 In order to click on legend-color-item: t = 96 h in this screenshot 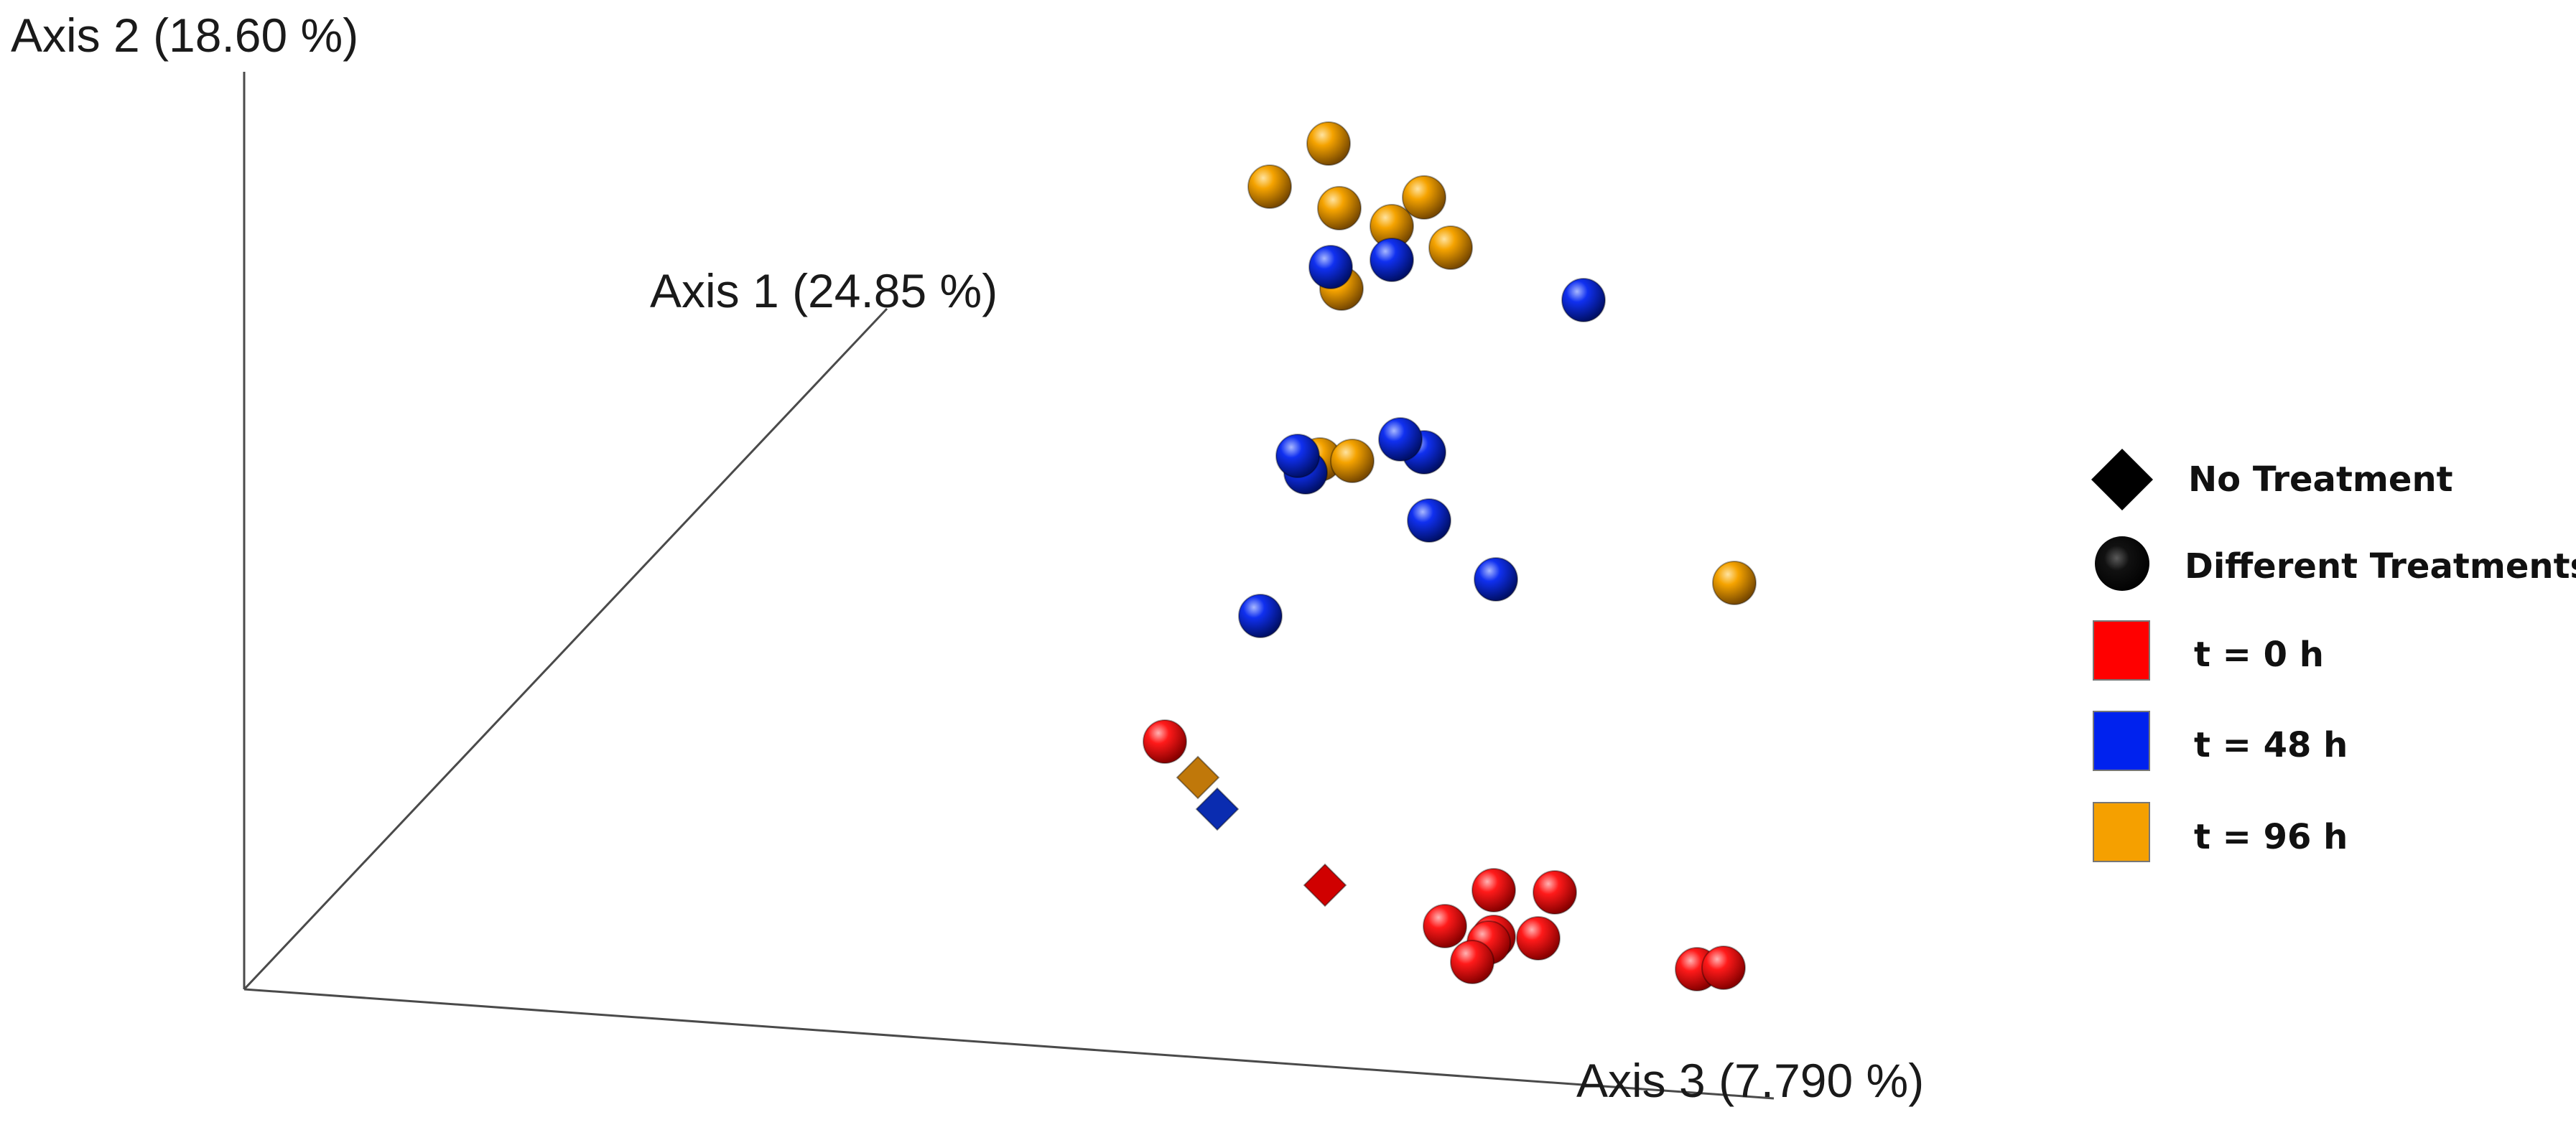, I will do `click(2220, 832)`.